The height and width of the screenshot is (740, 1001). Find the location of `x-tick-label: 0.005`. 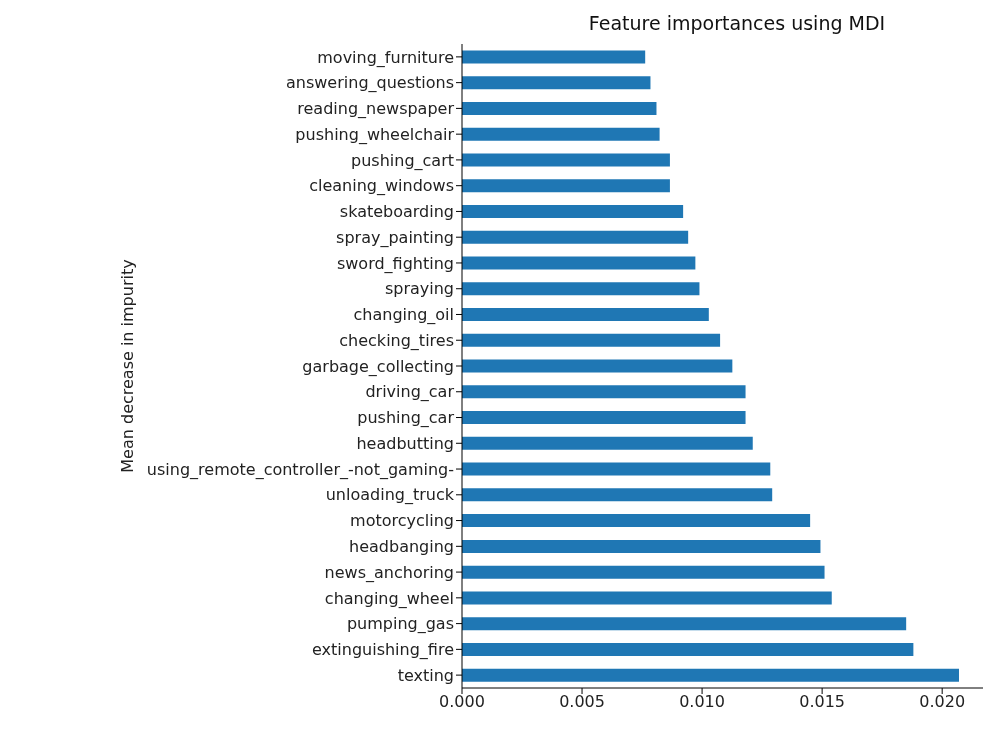

x-tick-label: 0.005 is located at coordinates (582, 702).